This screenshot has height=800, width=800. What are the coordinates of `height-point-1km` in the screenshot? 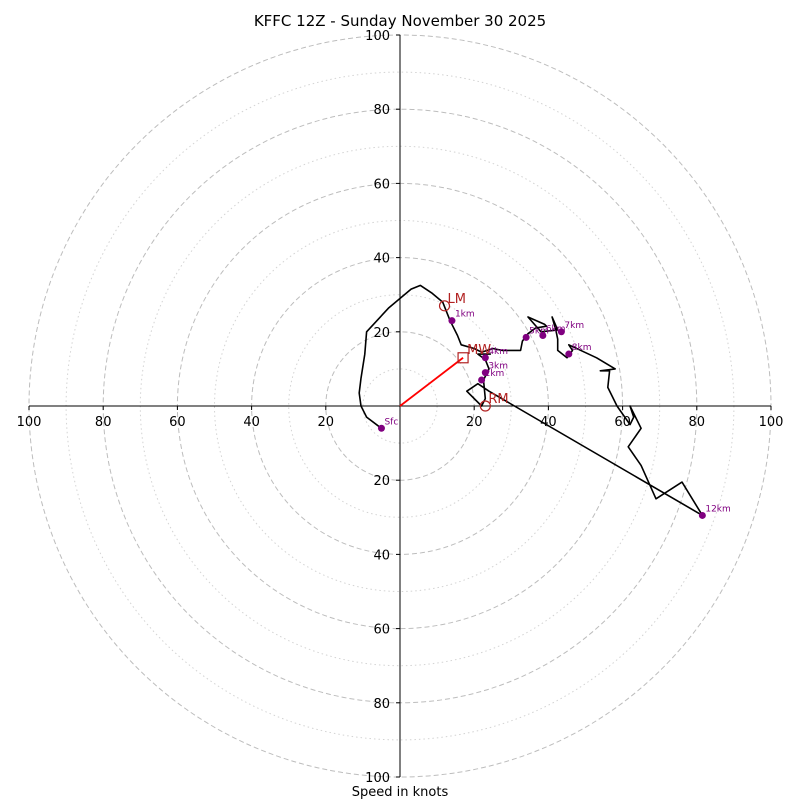 It's located at (452, 321).